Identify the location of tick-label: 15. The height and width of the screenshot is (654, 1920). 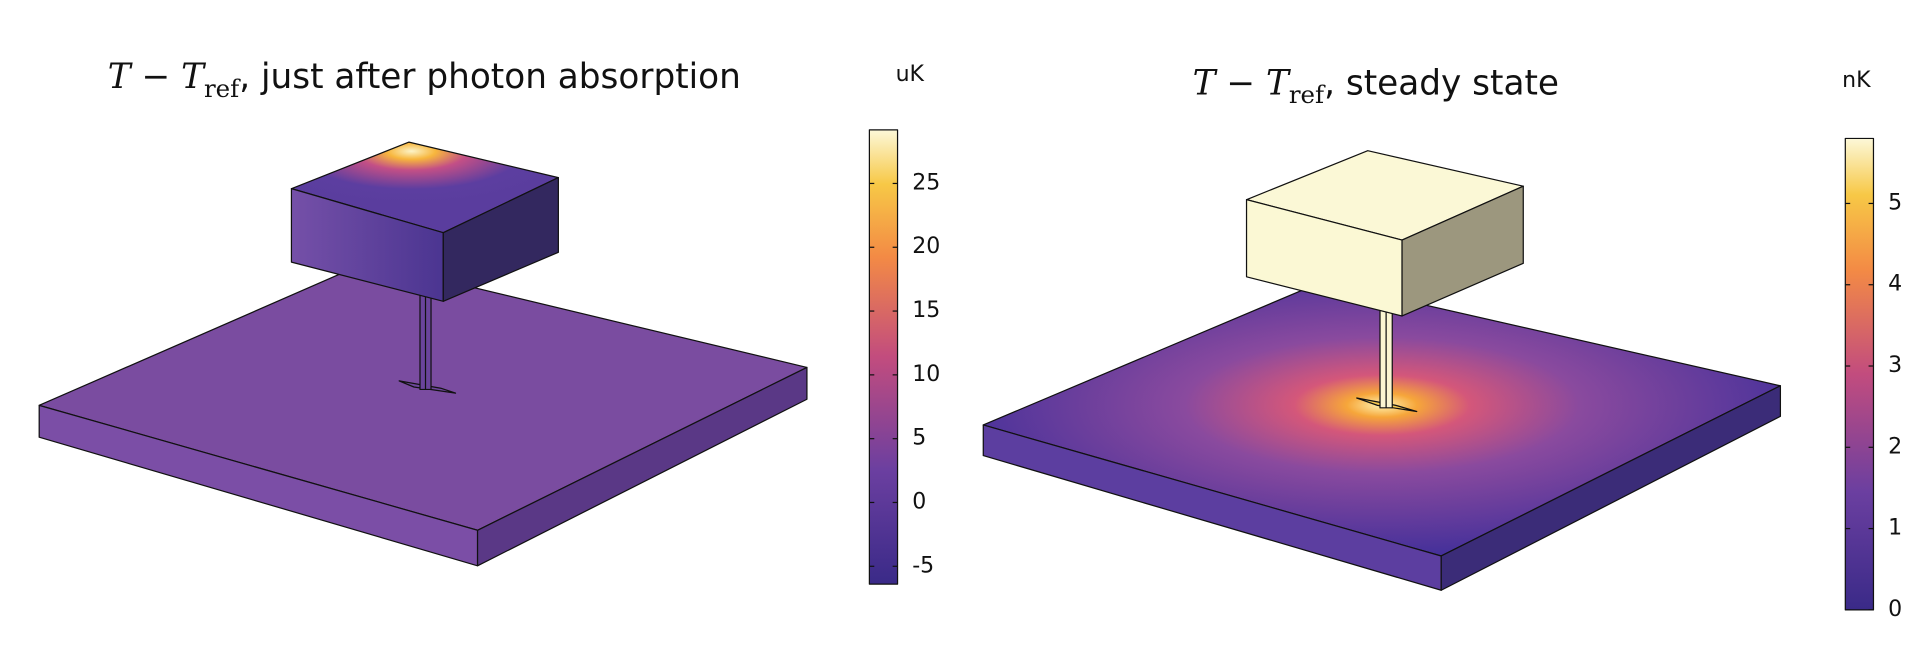
(926, 310).